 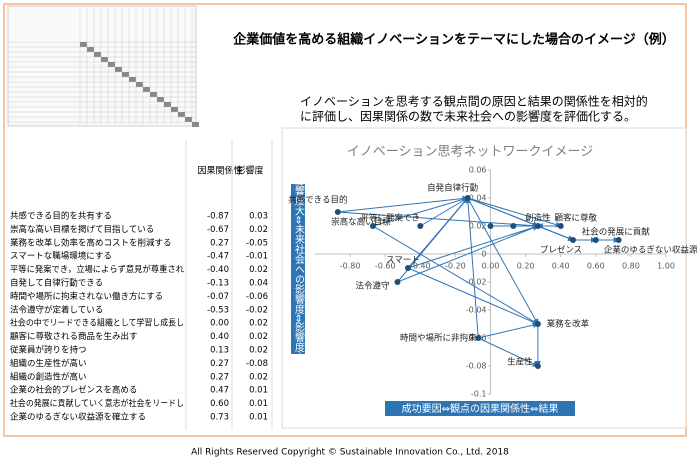 I want to click on point-label: 共感できる目的, so click(x=317, y=200).